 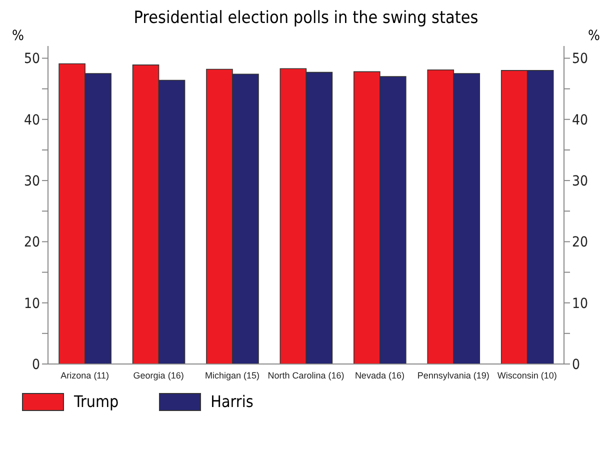 What do you see at coordinates (580, 59) in the screenshot?
I see `y2-tick-label: 50` at bounding box center [580, 59].